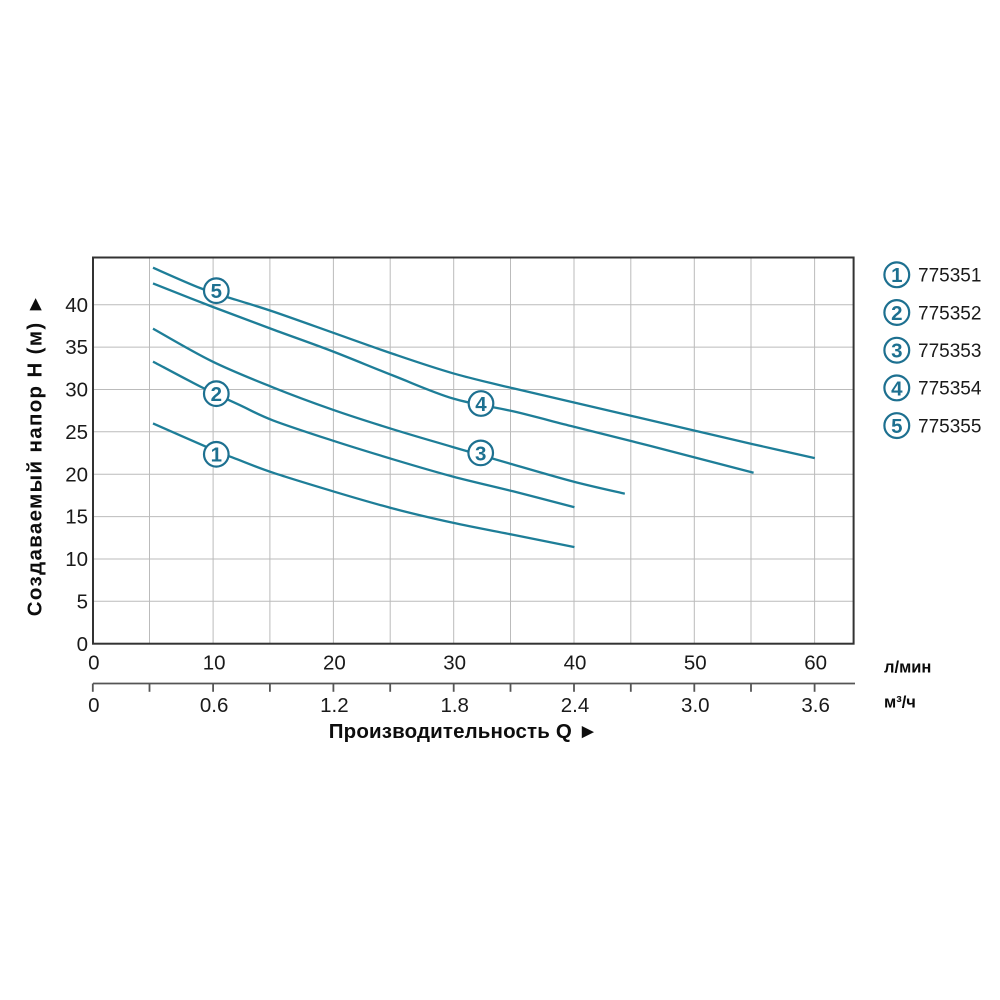 The image size is (1000, 1000). What do you see at coordinates (949, 276) in the screenshot?
I see `svg-text: 775351` at bounding box center [949, 276].